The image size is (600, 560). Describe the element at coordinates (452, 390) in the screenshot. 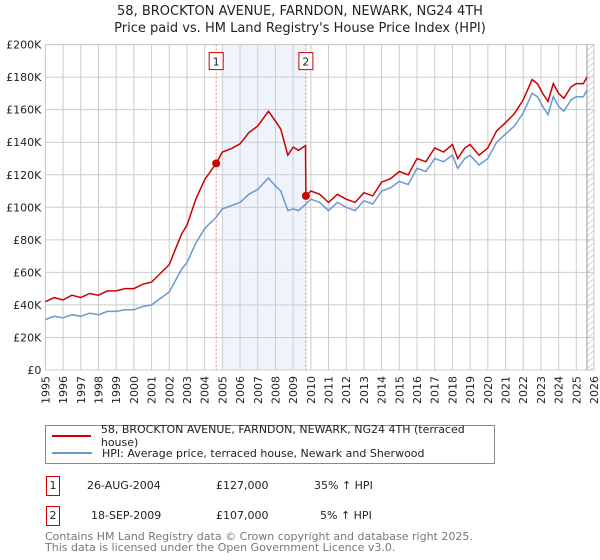

I see `x-tick-label: 2018` at that location.